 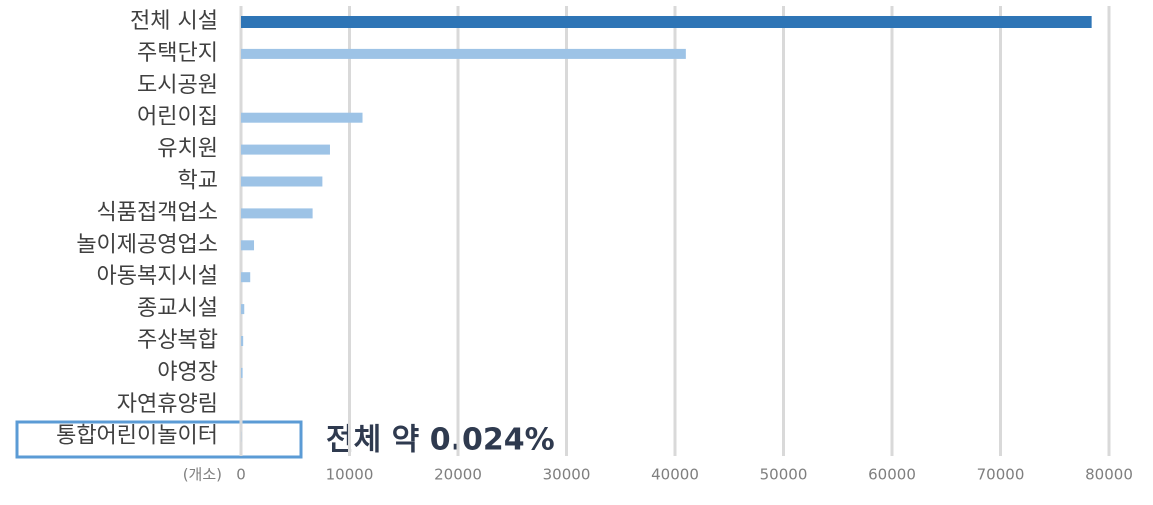 I want to click on x-tick-label: 70000, so click(x=1001, y=475).